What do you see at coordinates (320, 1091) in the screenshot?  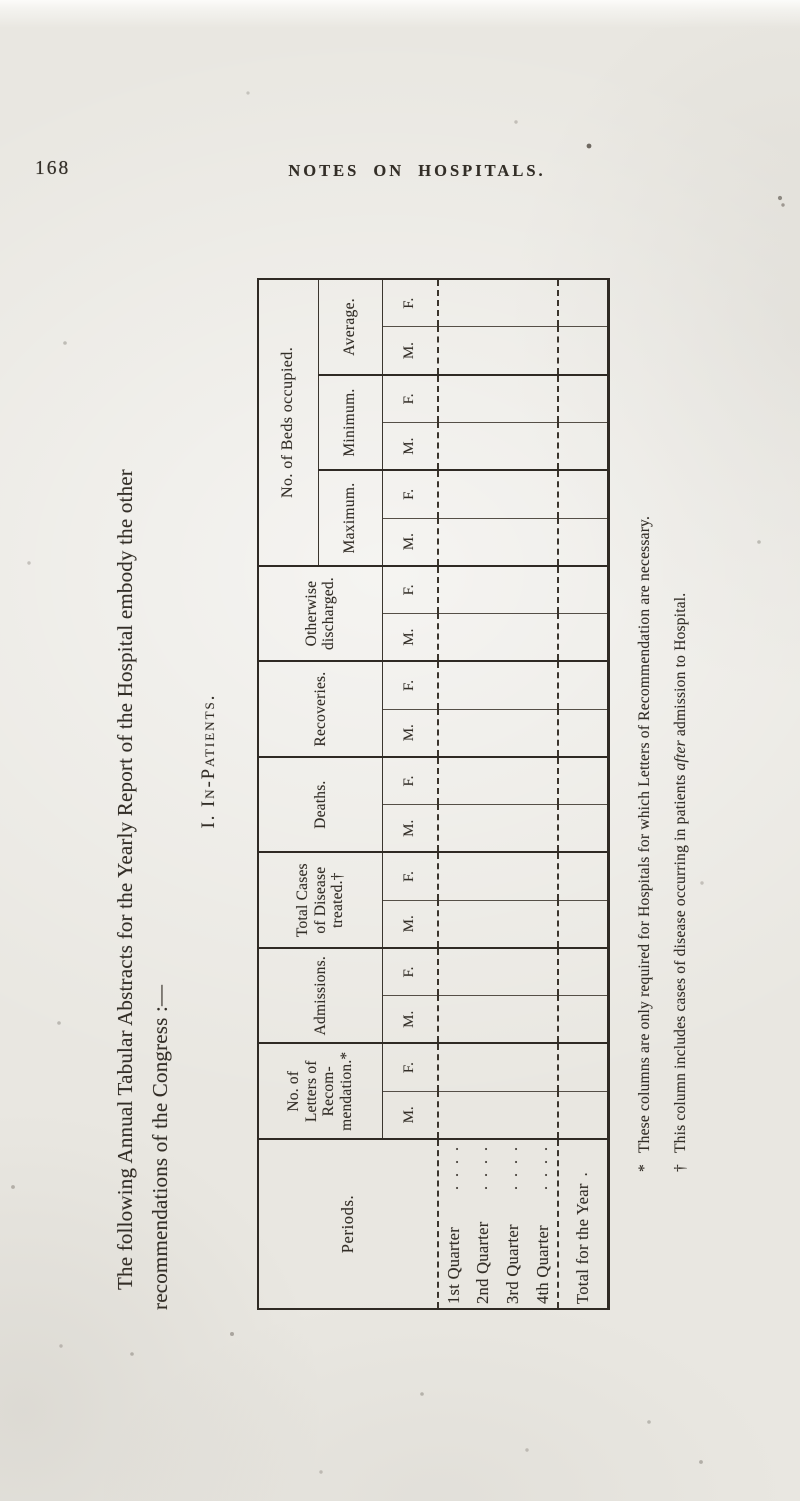 I see `col-group-letters-of-recommendation: No. of Letters of Recom- mendation.*` at bounding box center [320, 1091].